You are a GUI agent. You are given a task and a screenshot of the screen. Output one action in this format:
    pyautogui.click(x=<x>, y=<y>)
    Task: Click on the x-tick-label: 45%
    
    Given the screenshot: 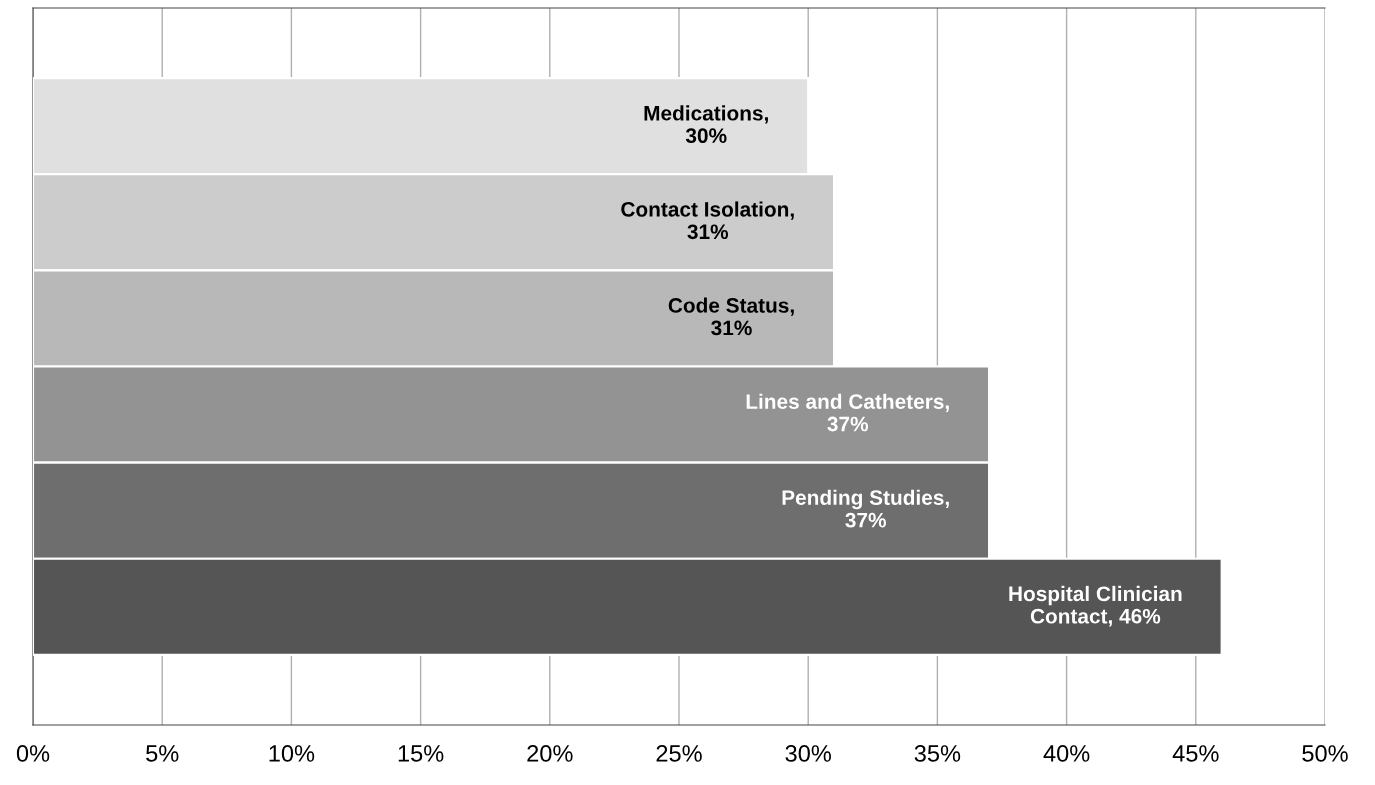 What is the action you would take?
    pyautogui.click(x=1195, y=753)
    